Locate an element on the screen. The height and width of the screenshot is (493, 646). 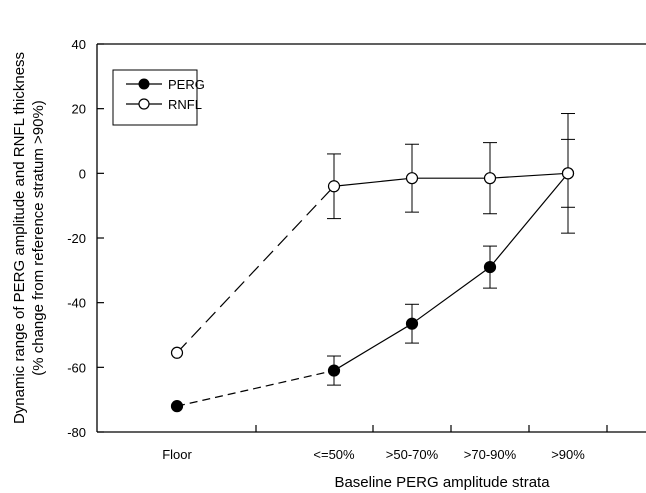
legend-rnfl-label: RNFL is located at coordinates (185, 104).